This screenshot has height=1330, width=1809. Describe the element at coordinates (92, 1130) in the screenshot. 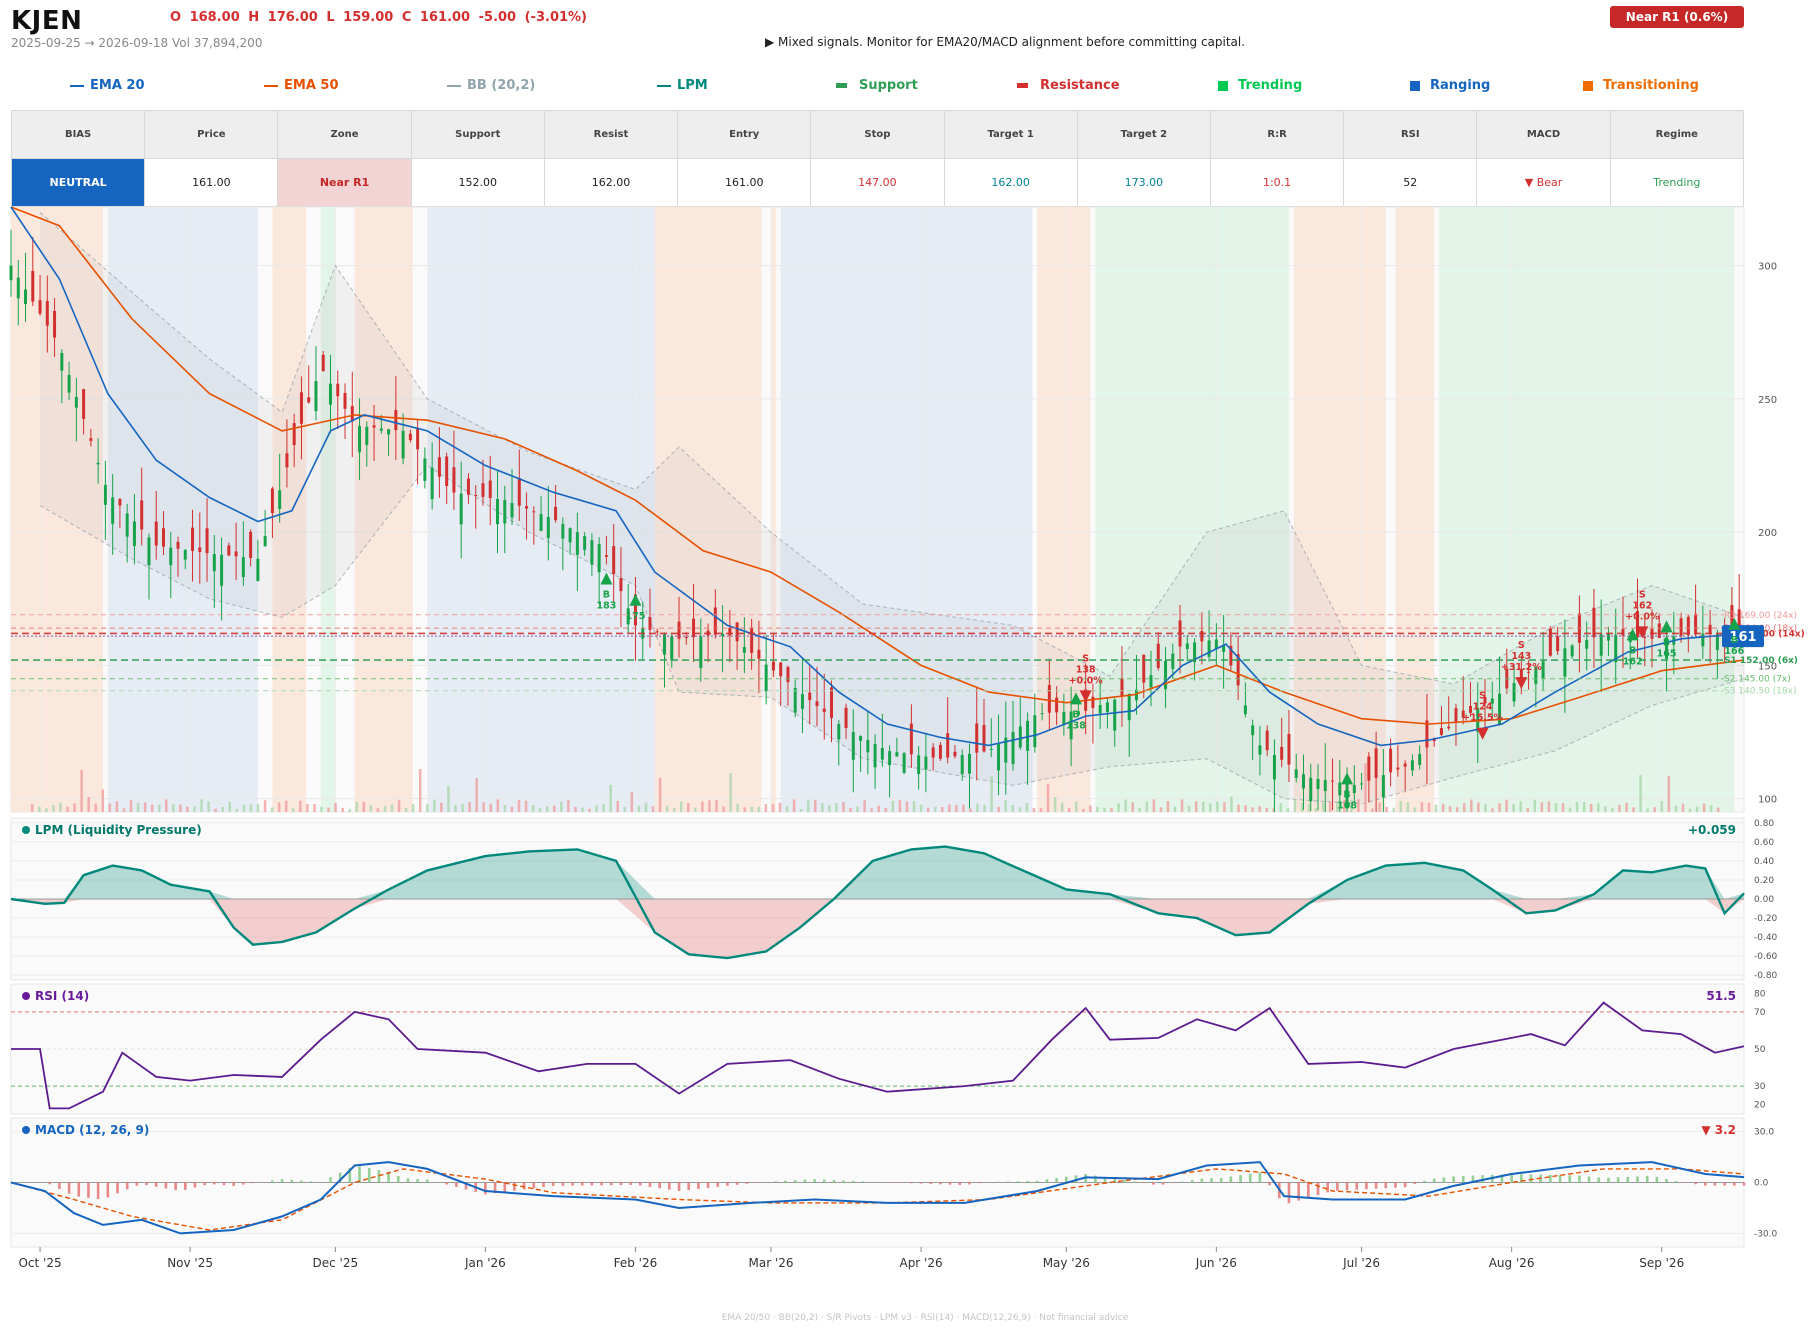

I see `macd-title: MACD (12, 26, 9)` at that location.